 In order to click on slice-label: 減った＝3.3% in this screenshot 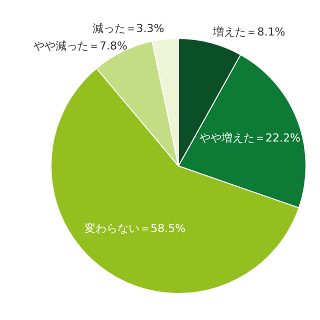, I will do `click(128, 28)`.